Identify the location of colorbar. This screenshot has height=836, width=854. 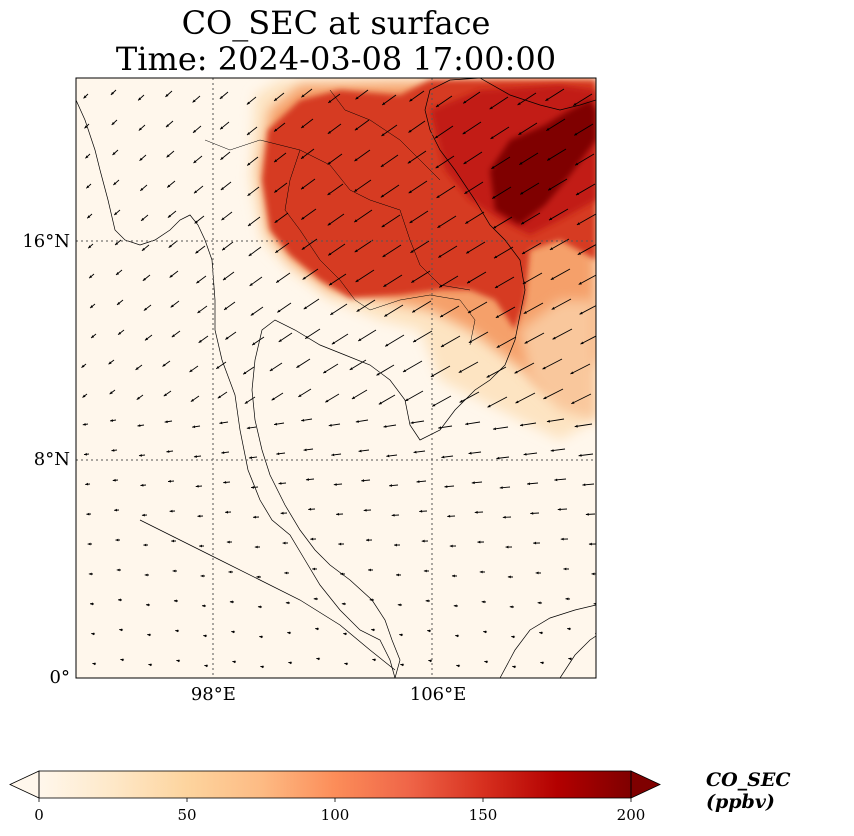
(335, 786).